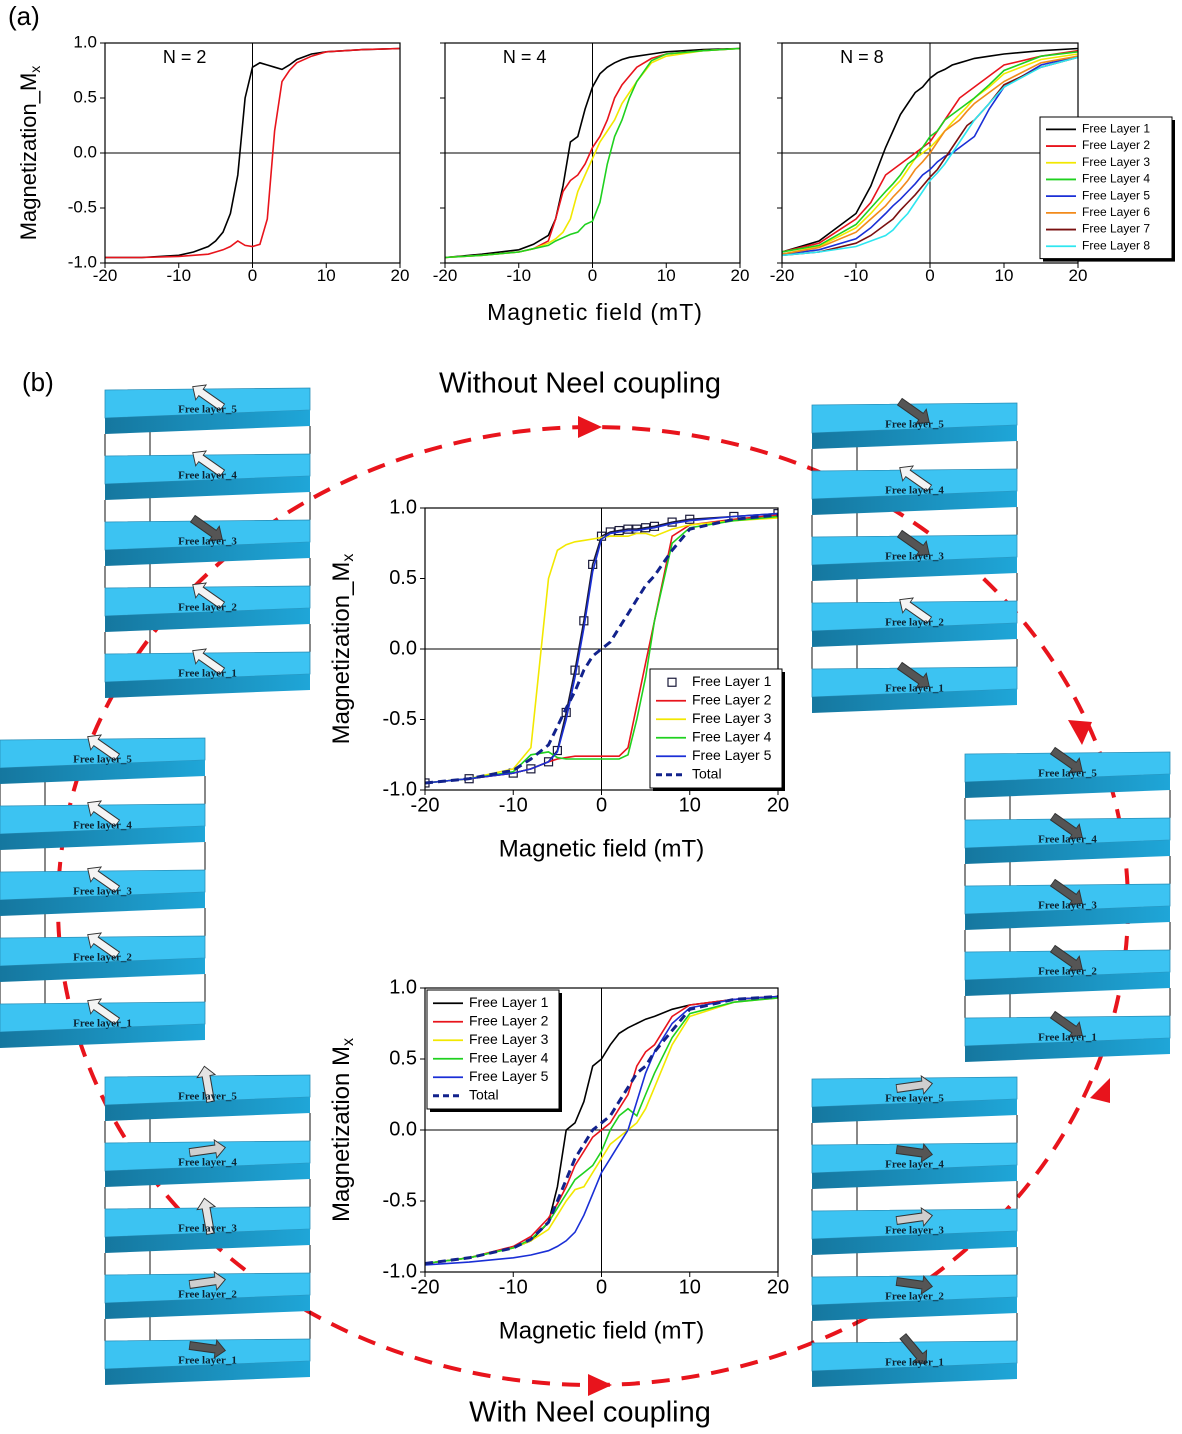  I want to click on legend-label: Free Layer 6, so click(1116, 212).